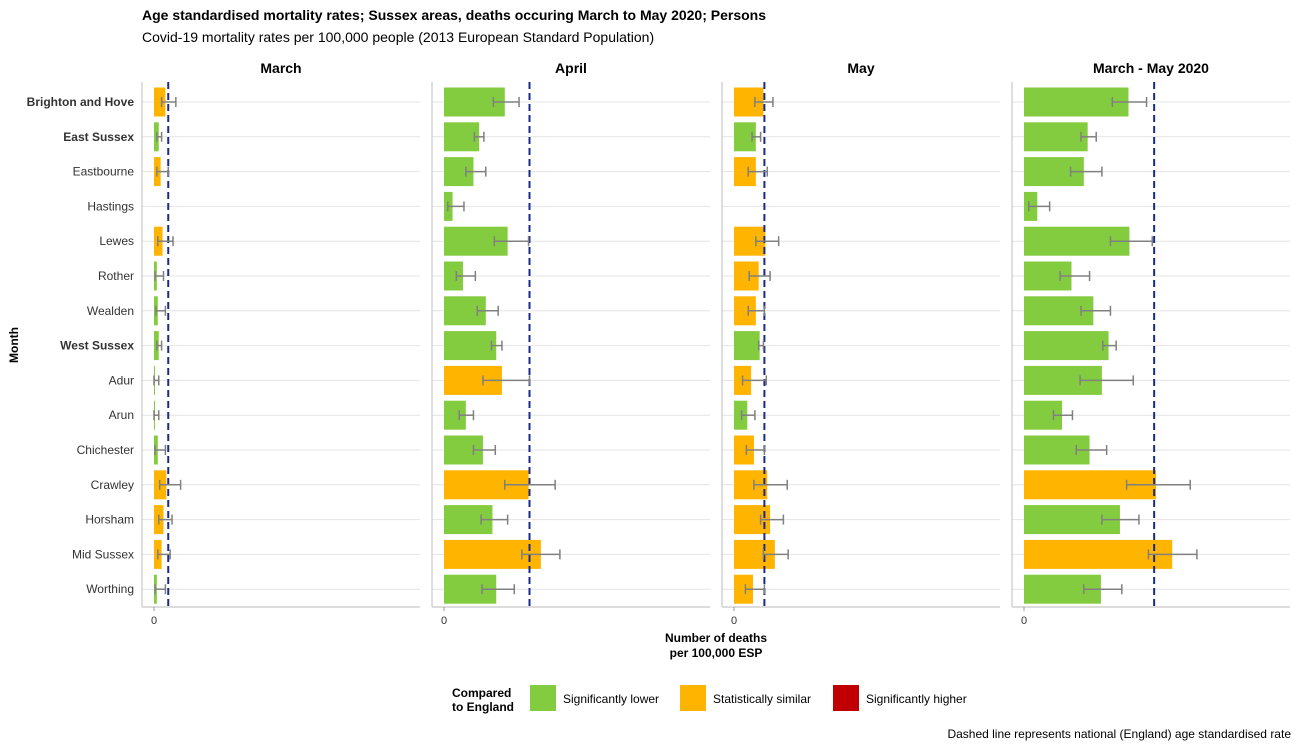  What do you see at coordinates (110, 311) in the screenshot?
I see `category-label-wealden: Wealden` at bounding box center [110, 311].